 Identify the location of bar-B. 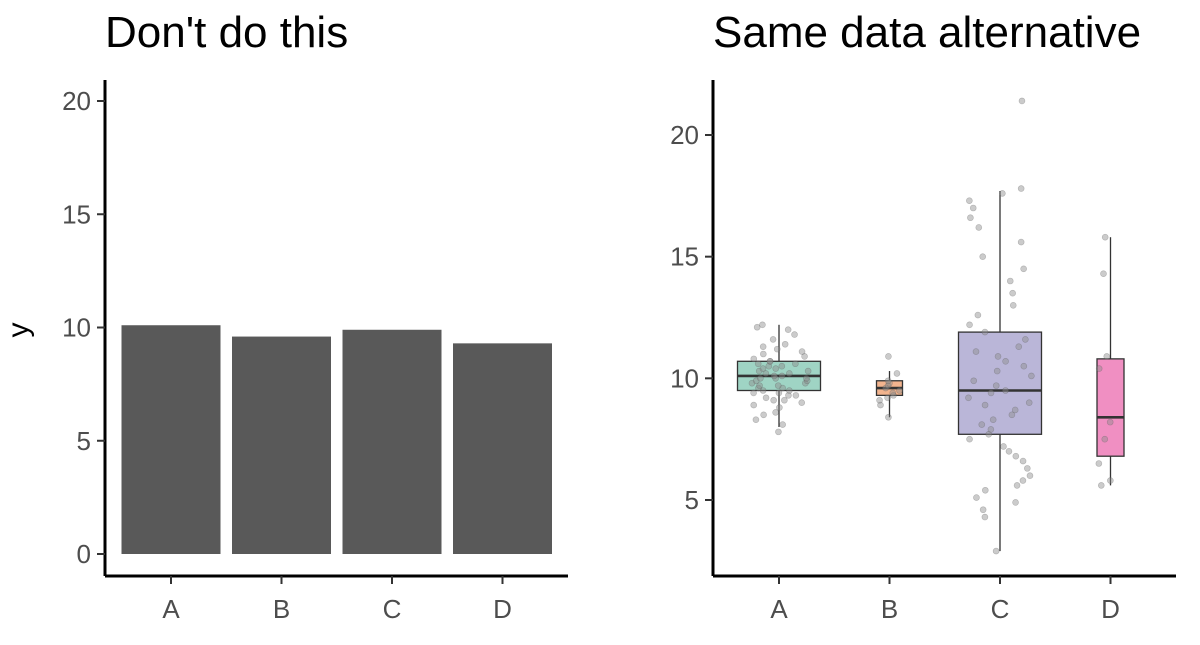
(281, 445).